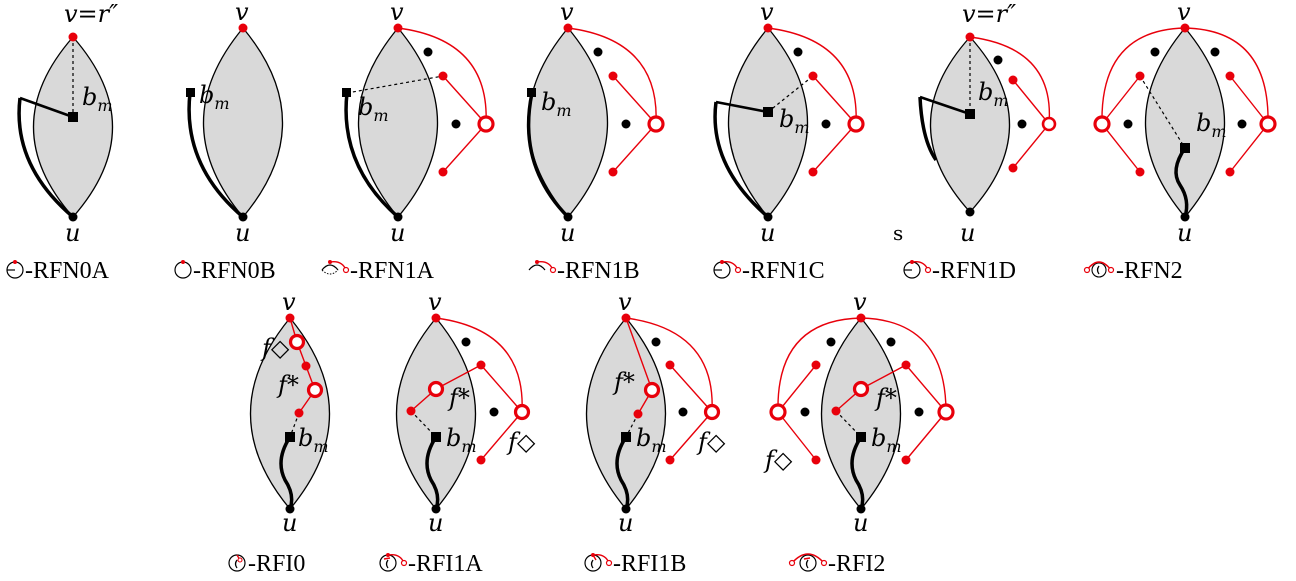  Describe the element at coordinates (917, 269) in the screenshot. I see `pictogram-rfn1d-icon` at that location.